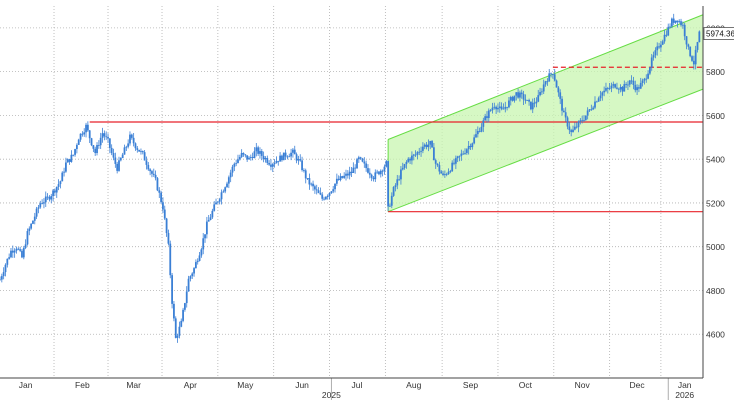 This screenshot has height=405, width=734. Describe the element at coordinates (413, 385) in the screenshot. I see `x-tick-label: Aug` at that location.